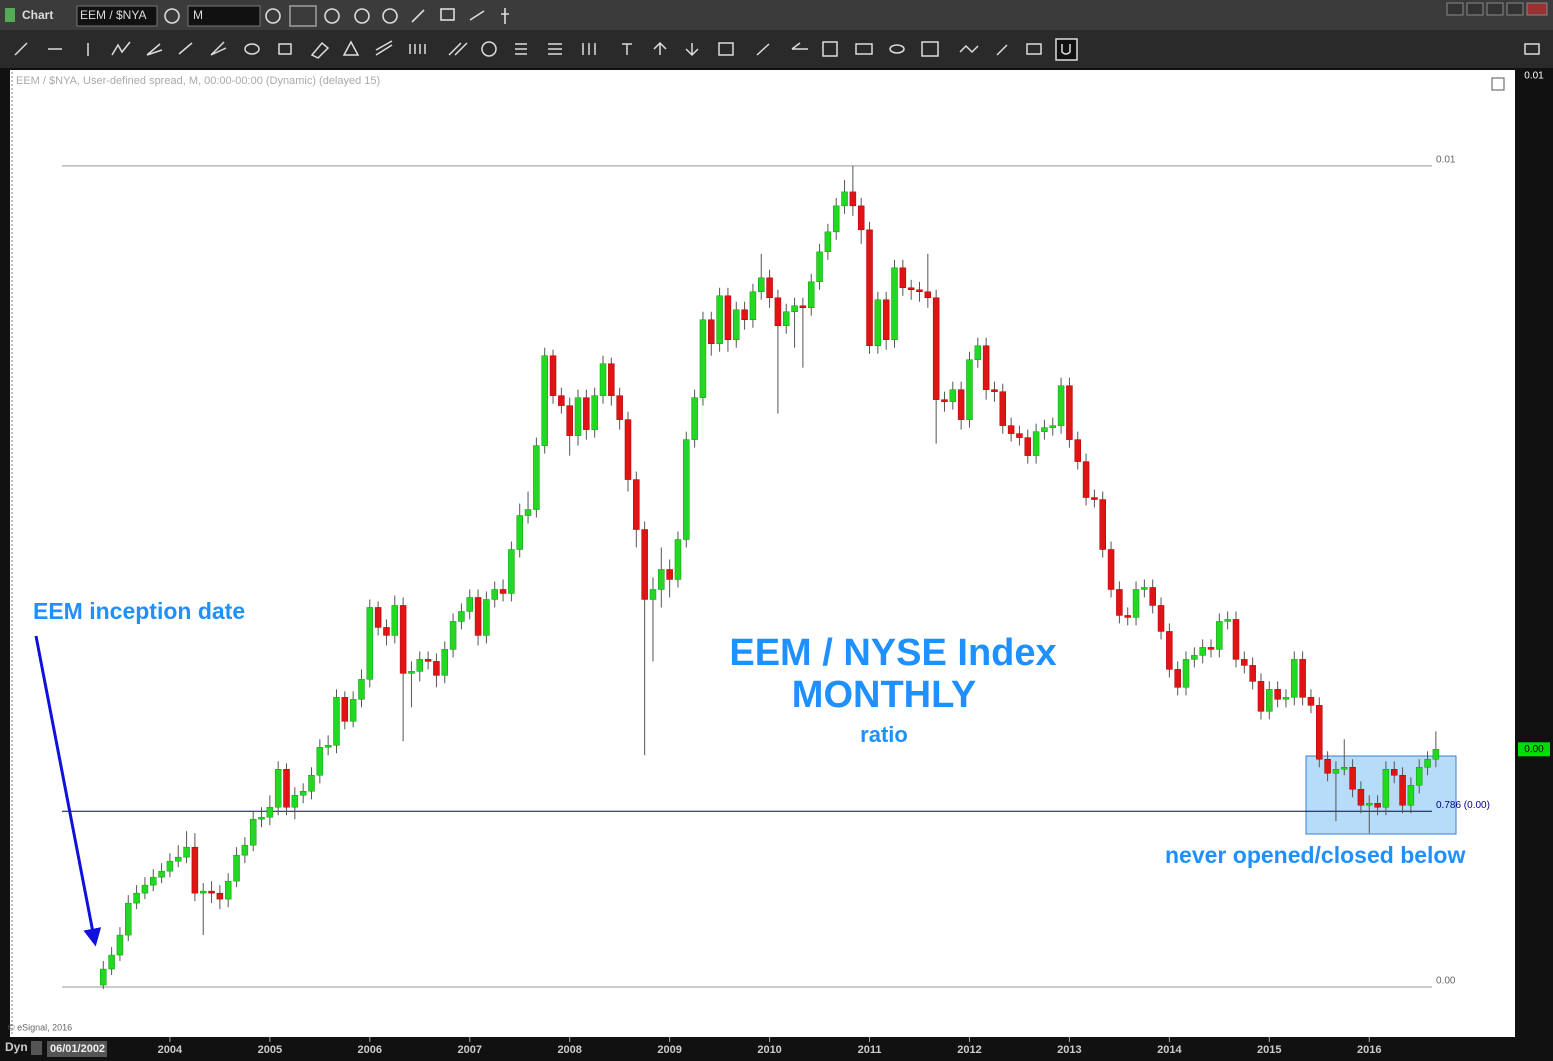 The height and width of the screenshot is (1061, 1553). I want to click on price-tag-label: 0.01, so click(1534, 76).